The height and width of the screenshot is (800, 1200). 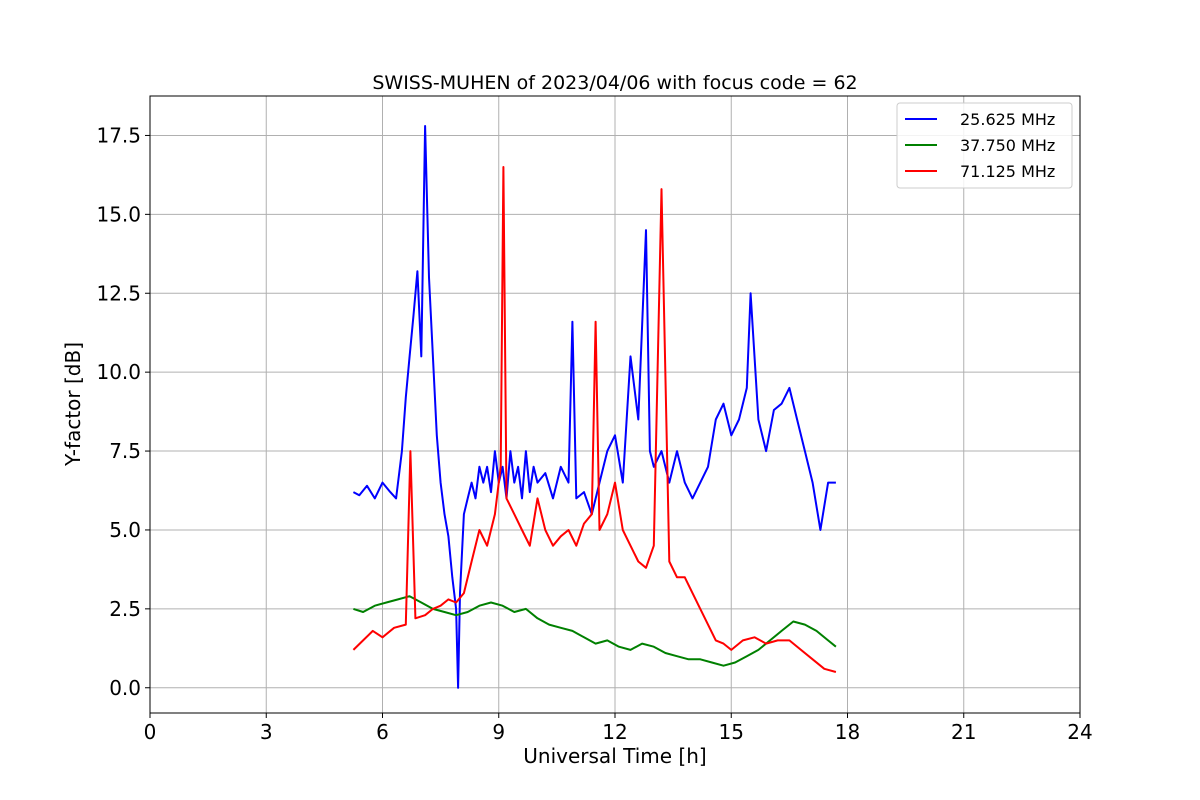 I want to click on y-tick-label: 12.5, so click(x=118, y=293).